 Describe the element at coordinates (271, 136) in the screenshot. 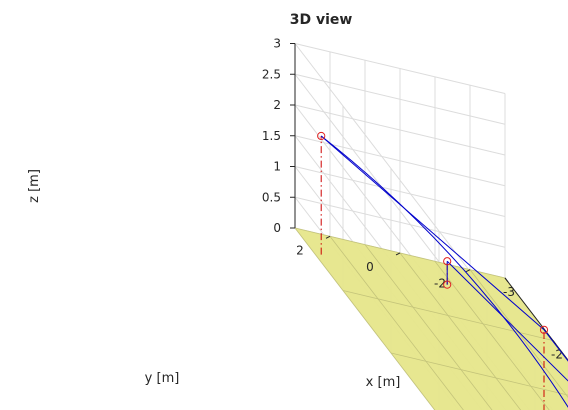

I see `z-tick-label: 1.5` at that location.